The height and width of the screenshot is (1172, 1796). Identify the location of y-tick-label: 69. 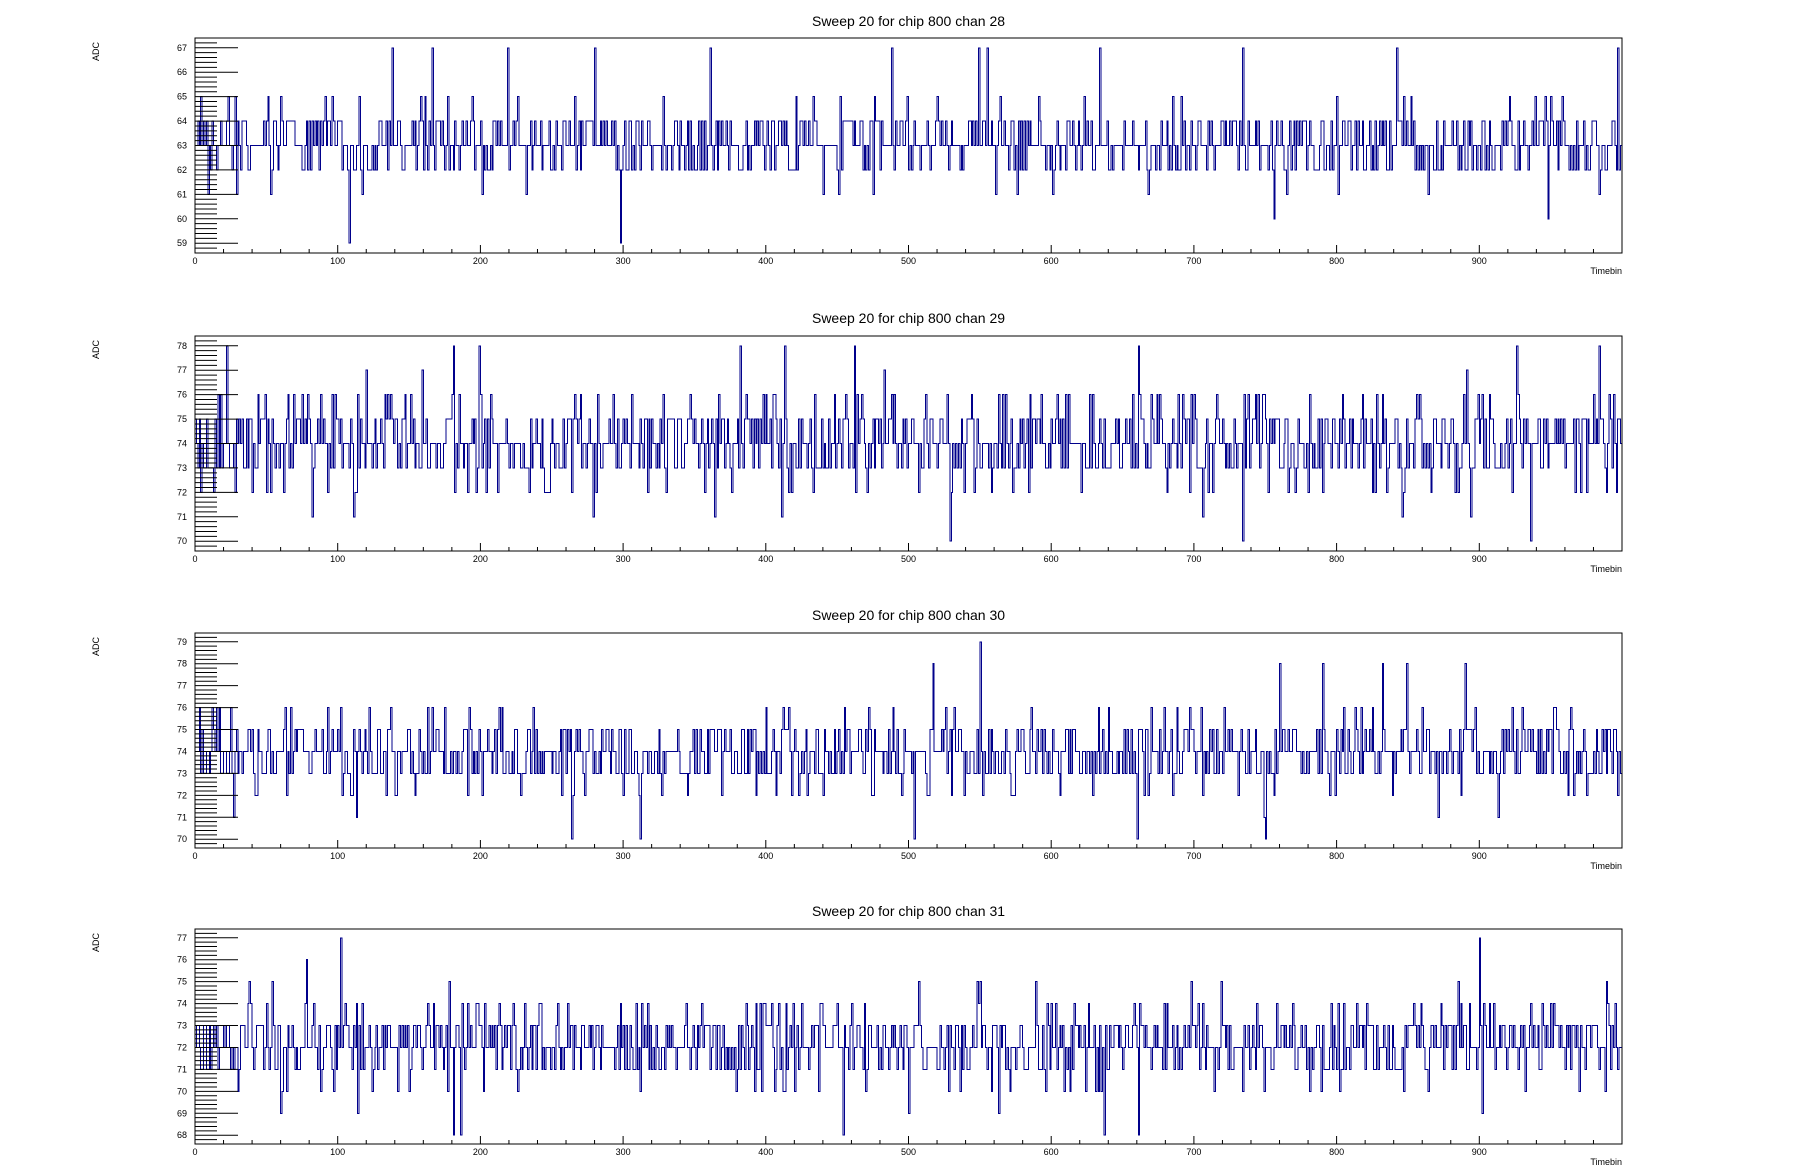
(182, 1113).